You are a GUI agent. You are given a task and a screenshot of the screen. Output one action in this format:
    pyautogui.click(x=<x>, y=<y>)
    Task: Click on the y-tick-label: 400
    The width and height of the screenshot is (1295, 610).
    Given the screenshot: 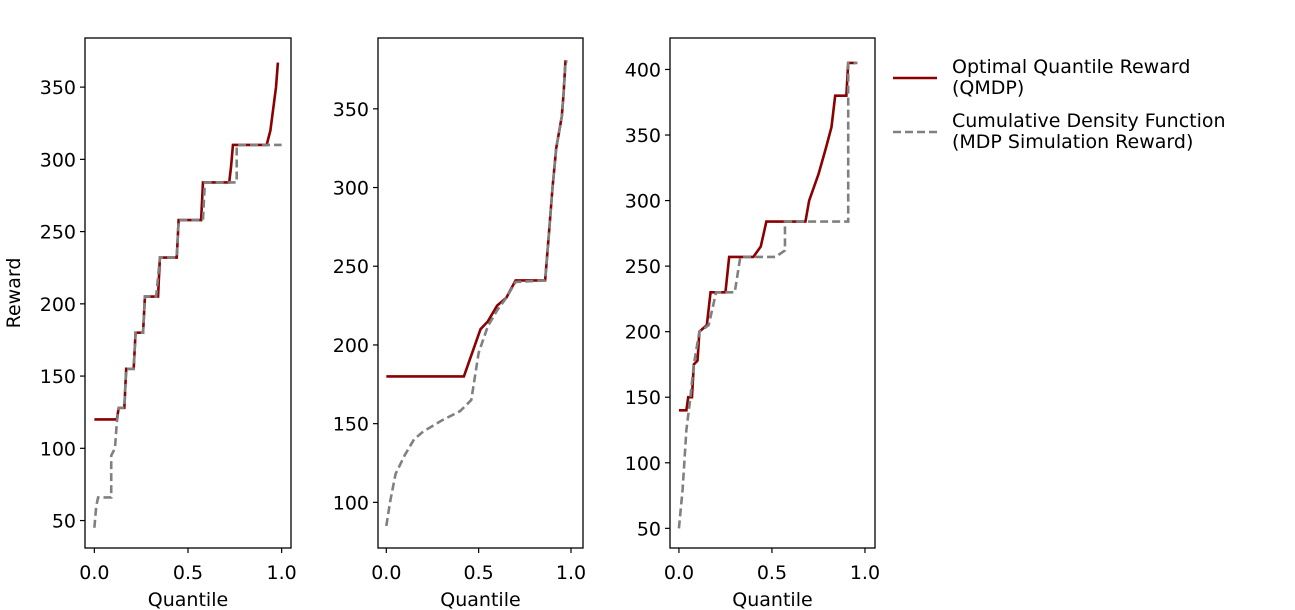 What is the action you would take?
    pyautogui.click(x=643, y=70)
    